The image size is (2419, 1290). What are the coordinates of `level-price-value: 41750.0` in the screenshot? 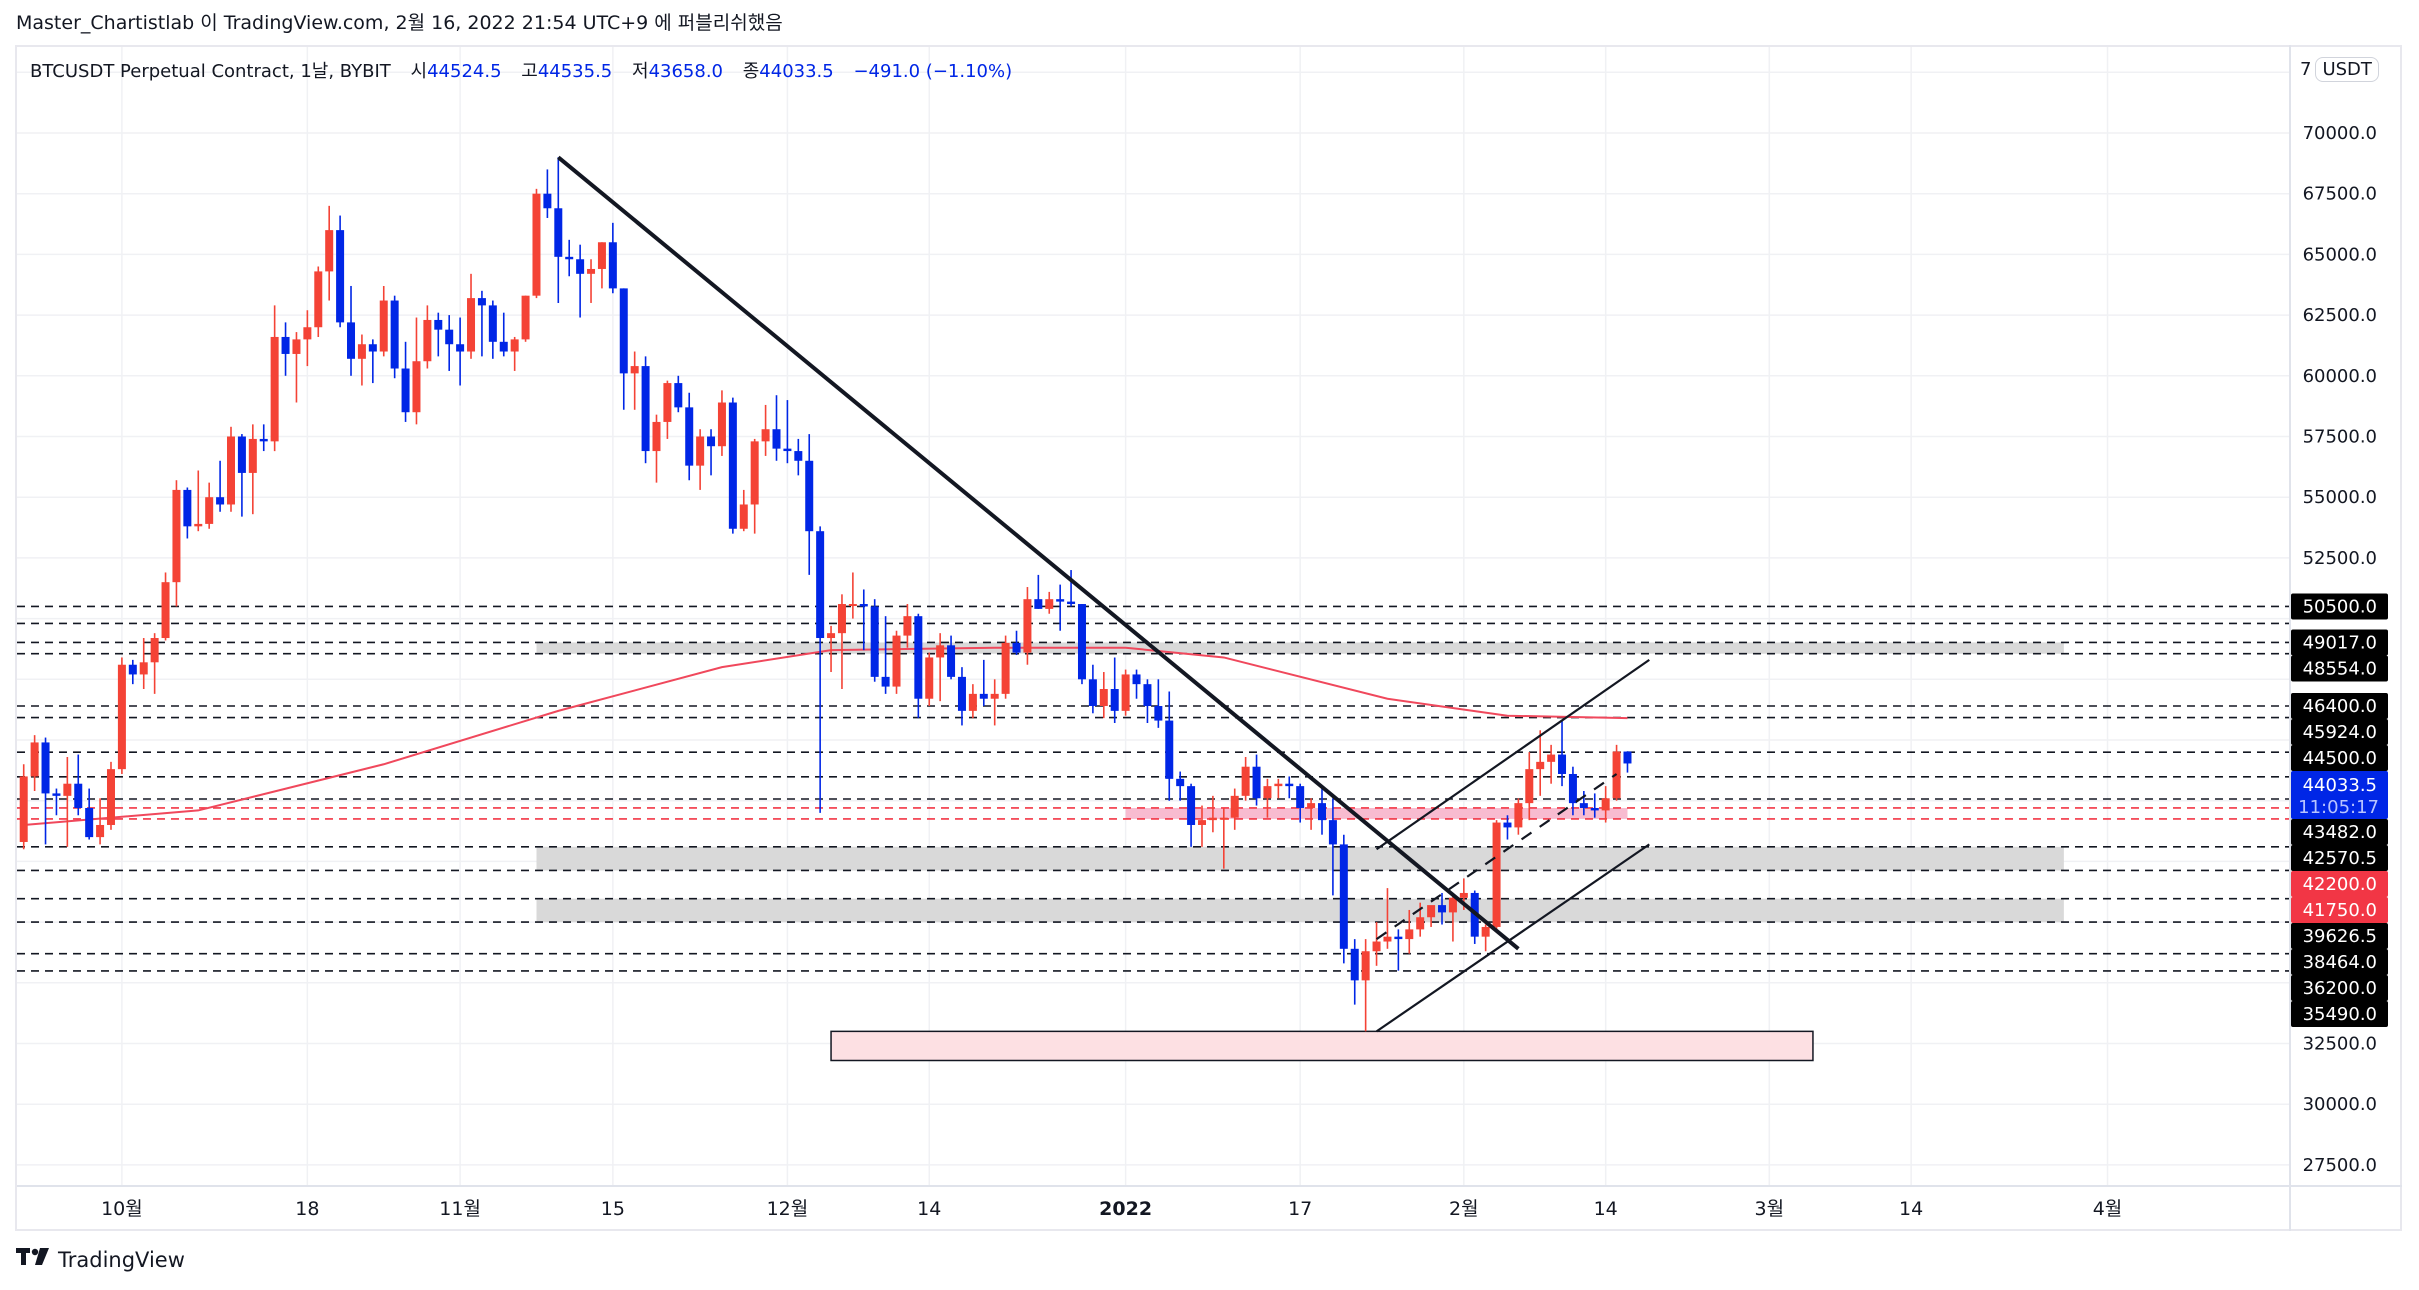 It's located at (2340, 910).